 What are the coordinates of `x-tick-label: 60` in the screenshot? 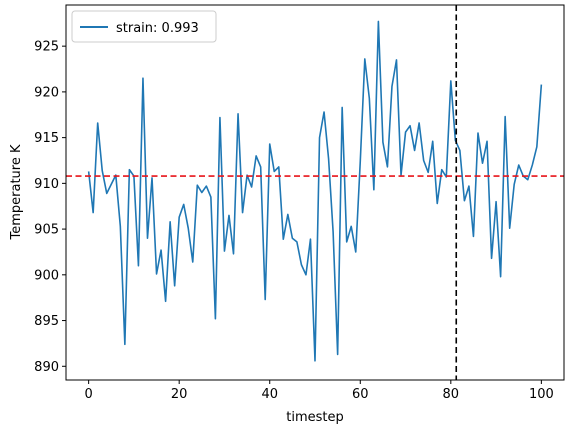 It's located at (360, 394).